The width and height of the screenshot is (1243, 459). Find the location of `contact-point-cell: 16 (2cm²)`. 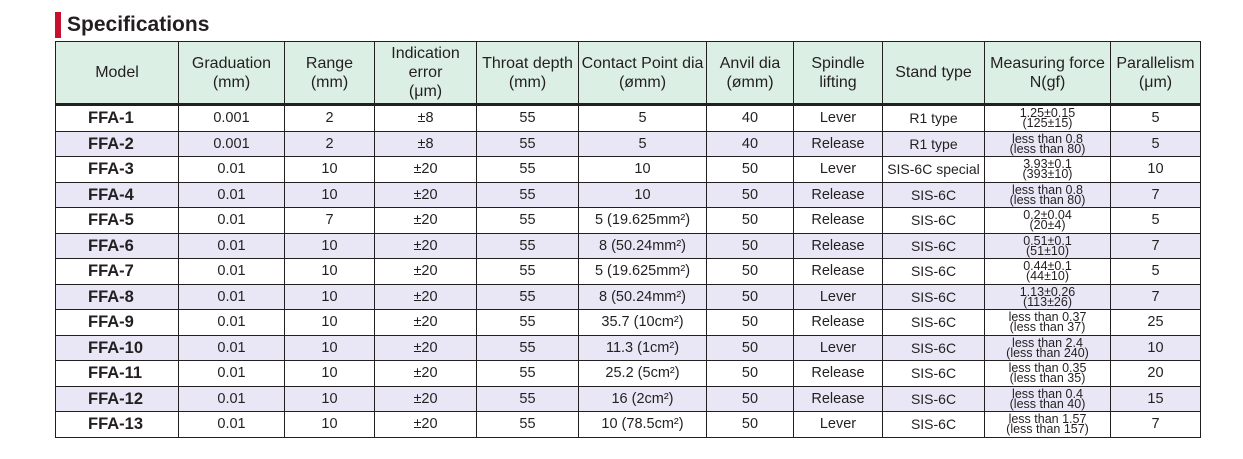

contact-point-cell: 16 (2cm²) is located at coordinates (642, 398).